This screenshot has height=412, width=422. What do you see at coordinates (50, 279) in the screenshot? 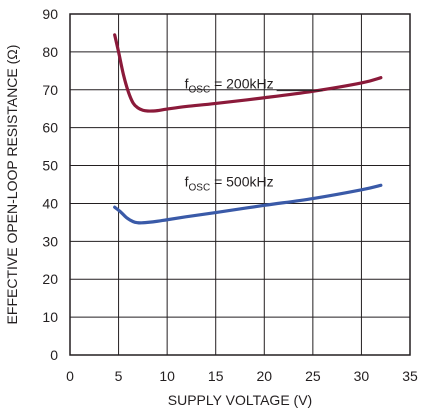
I see `y-tick-label: 20` at bounding box center [50, 279].